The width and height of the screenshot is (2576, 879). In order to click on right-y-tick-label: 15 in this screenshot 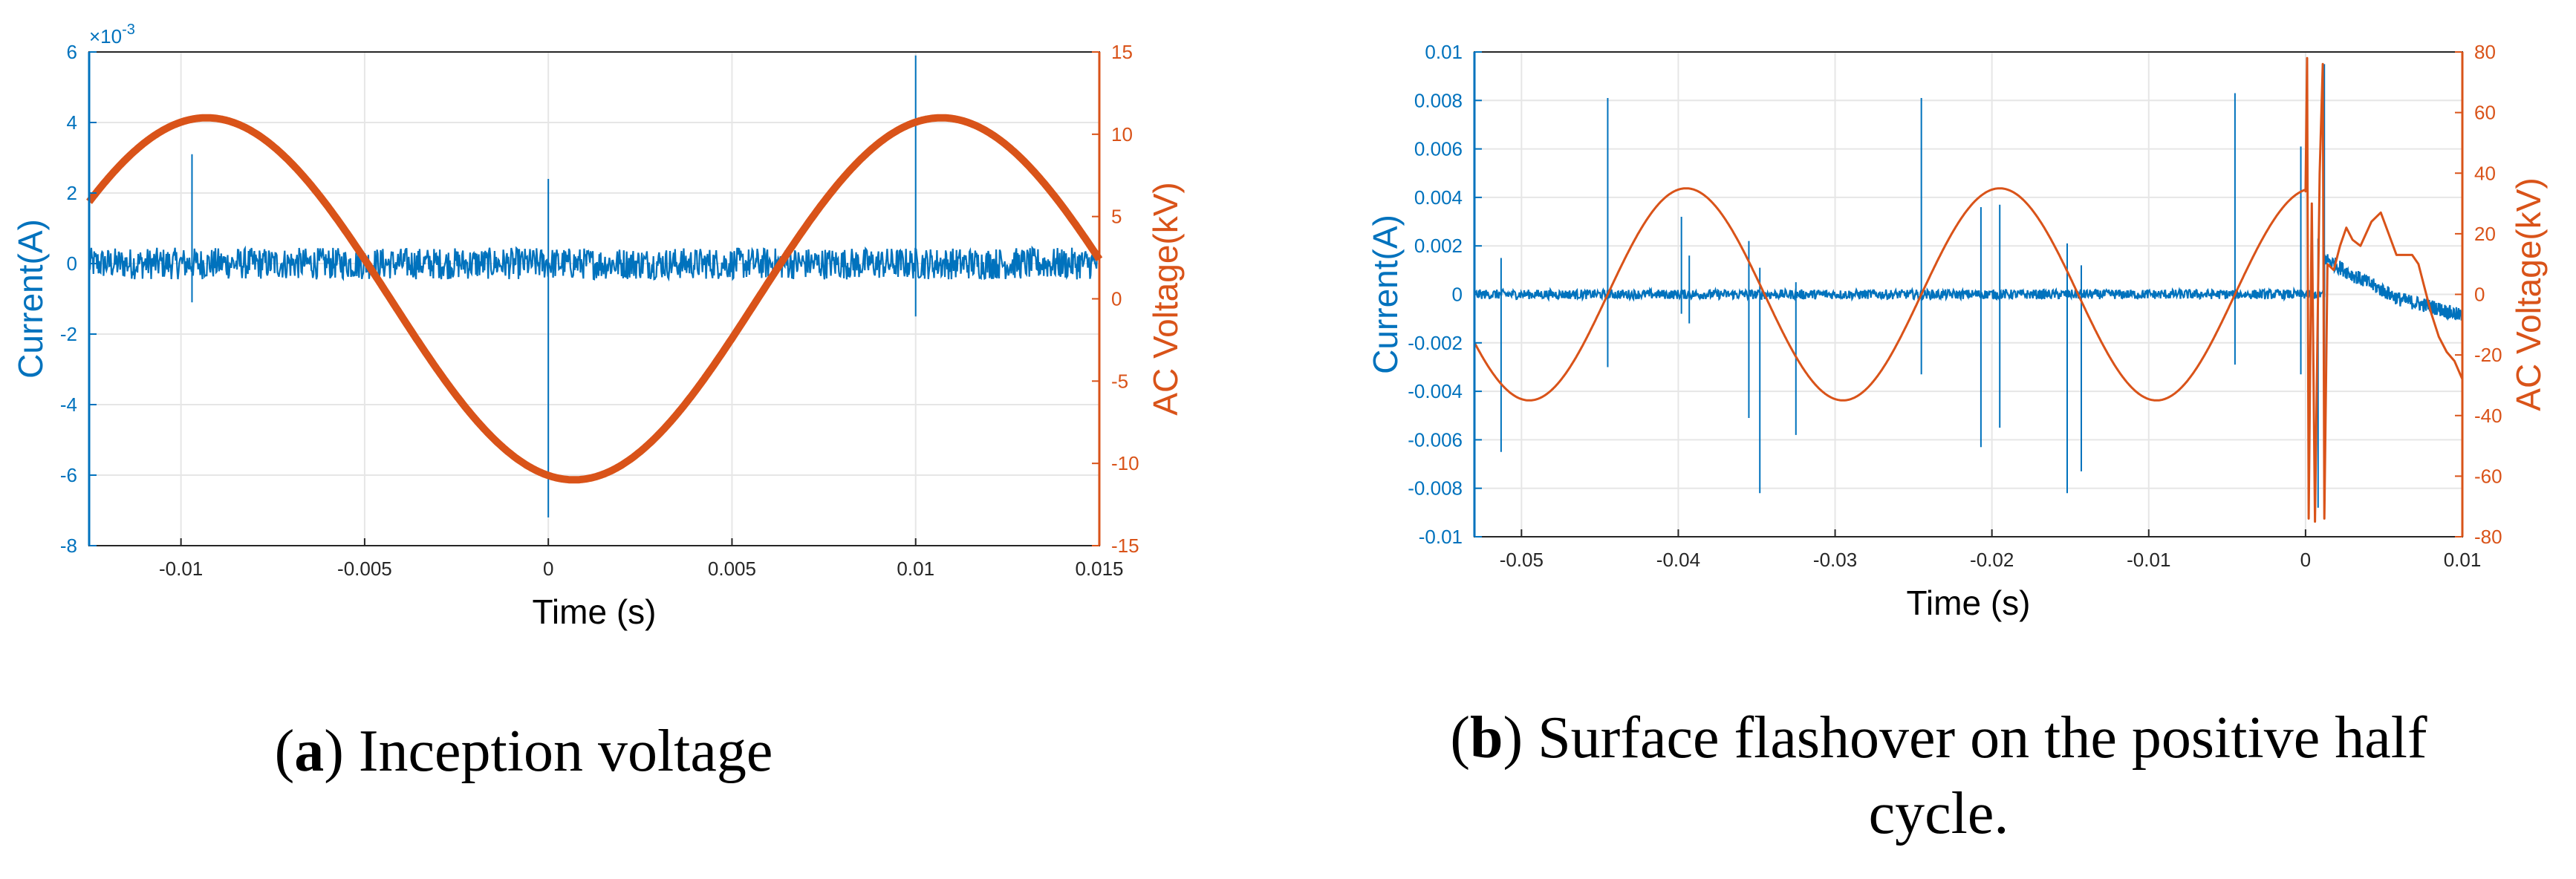, I will do `click(1122, 52)`.